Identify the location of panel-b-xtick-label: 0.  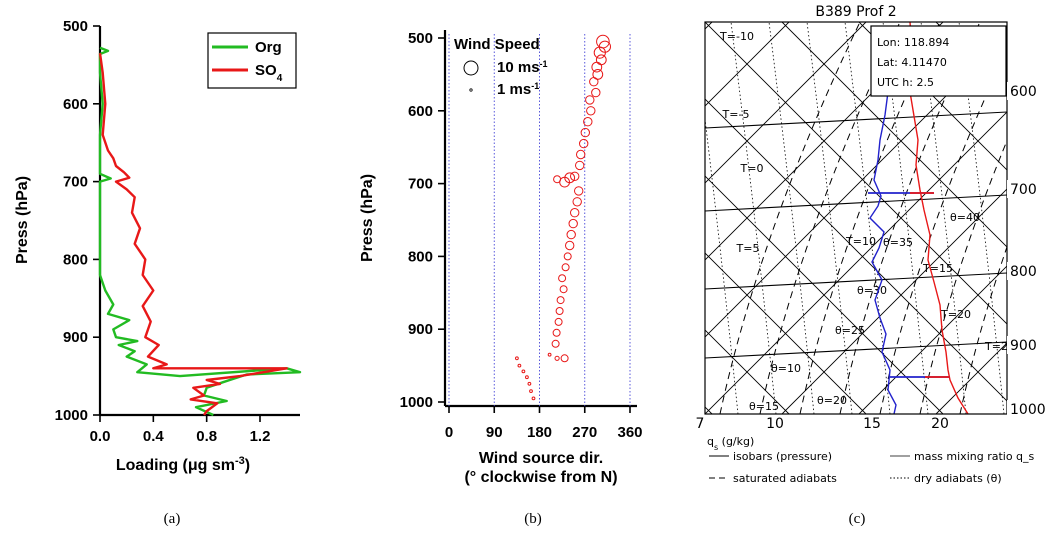
(449, 432).